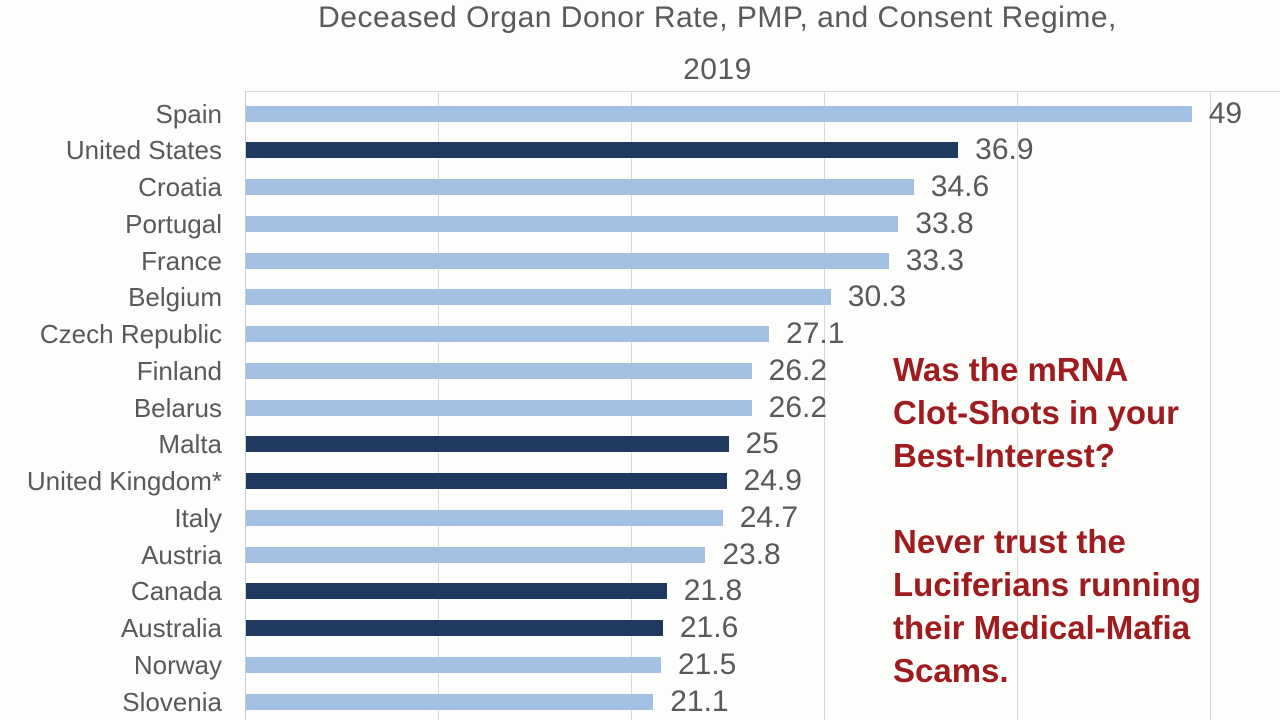 The height and width of the screenshot is (720, 1280). Describe the element at coordinates (709, 627) in the screenshot. I see `value-label: 21.6` at that location.